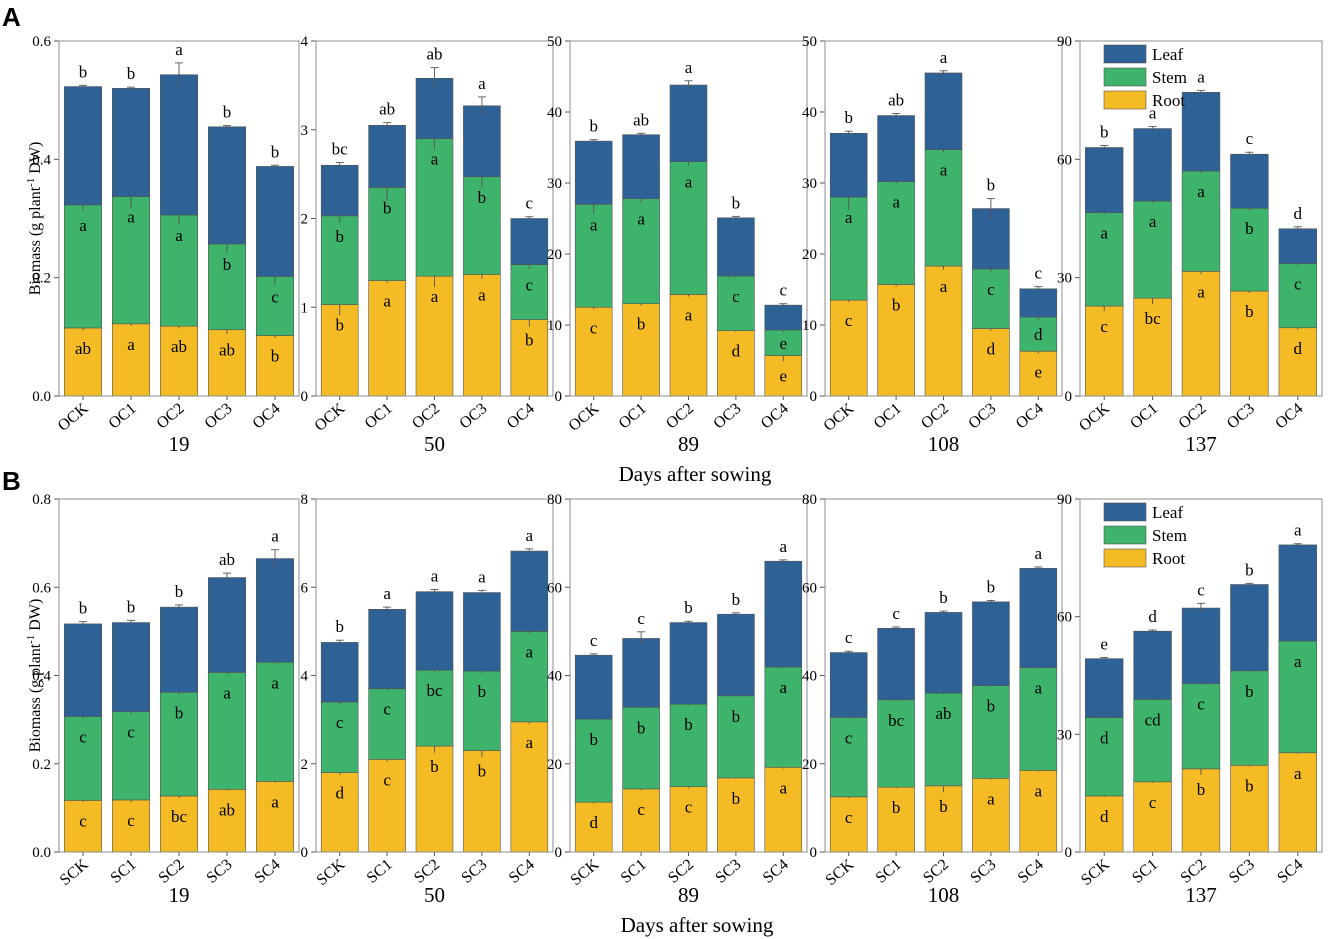 The width and height of the screenshot is (1331, 939). Describe the element at coordinates (41, 42) in the screenshot. I see `y-tick-label: 0.6` at that location.